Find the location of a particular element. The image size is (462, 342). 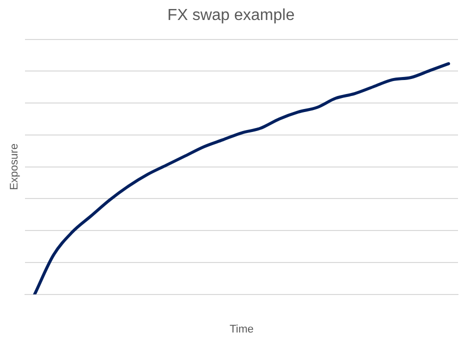

chart-title: FX swap example is located at coordinates (231, 15).